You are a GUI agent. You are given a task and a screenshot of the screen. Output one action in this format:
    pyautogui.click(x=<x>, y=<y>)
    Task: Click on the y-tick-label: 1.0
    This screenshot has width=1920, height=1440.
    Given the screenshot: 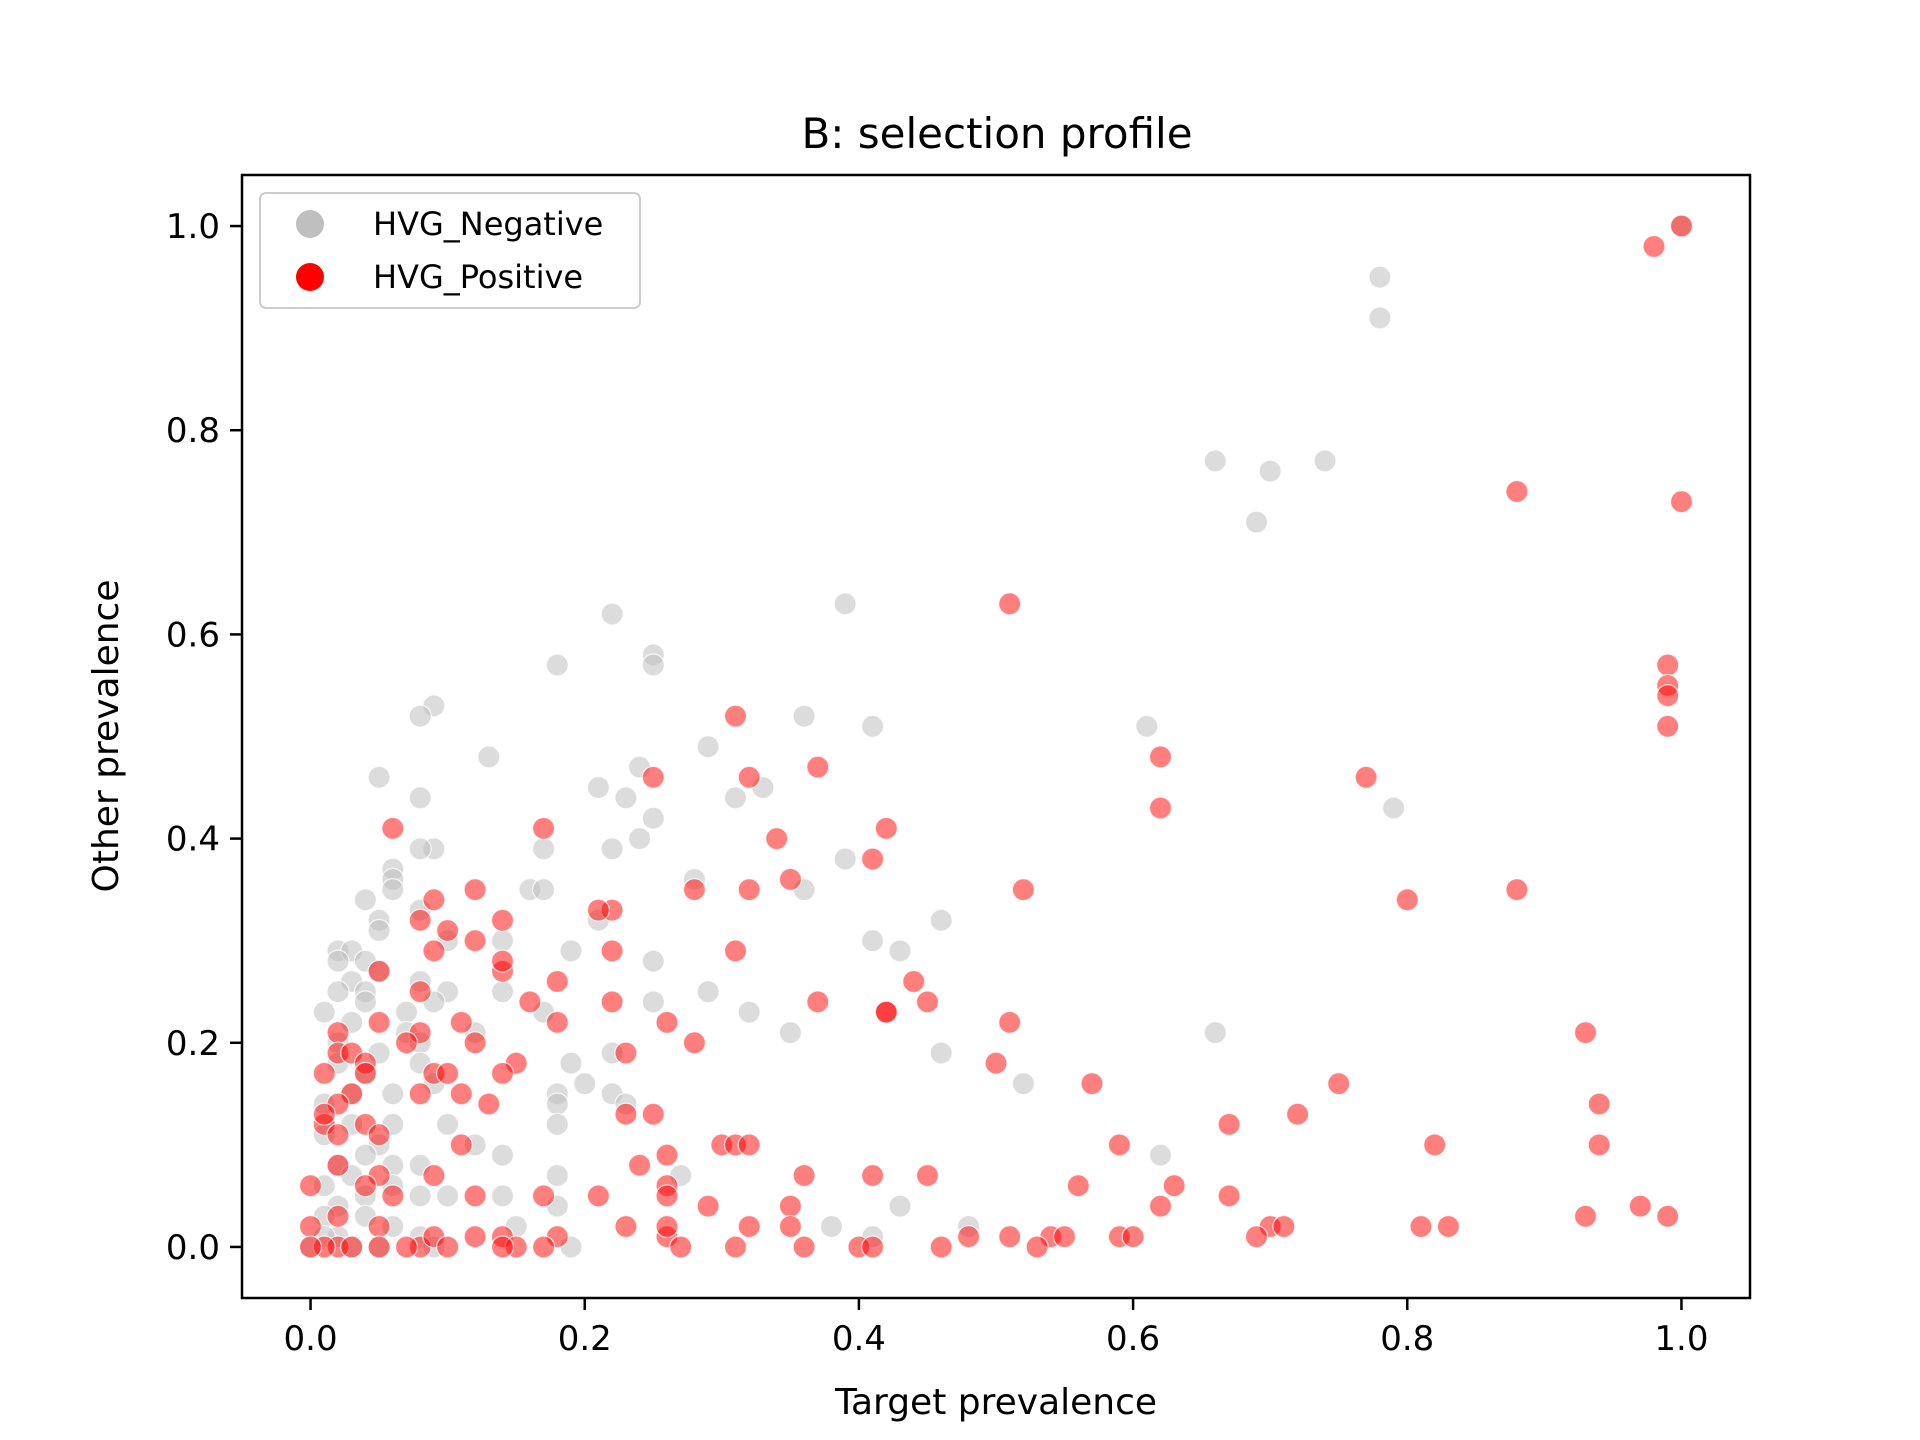 What is the action you would take?
    pyautogui.click(x=193, y=227)
    